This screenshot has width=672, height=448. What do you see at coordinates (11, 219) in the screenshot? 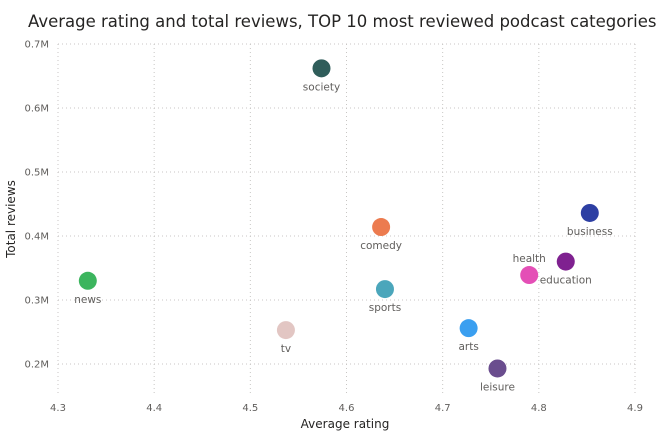
I see `y-axis-title: Total reviews` at bounding box center [11, 219].